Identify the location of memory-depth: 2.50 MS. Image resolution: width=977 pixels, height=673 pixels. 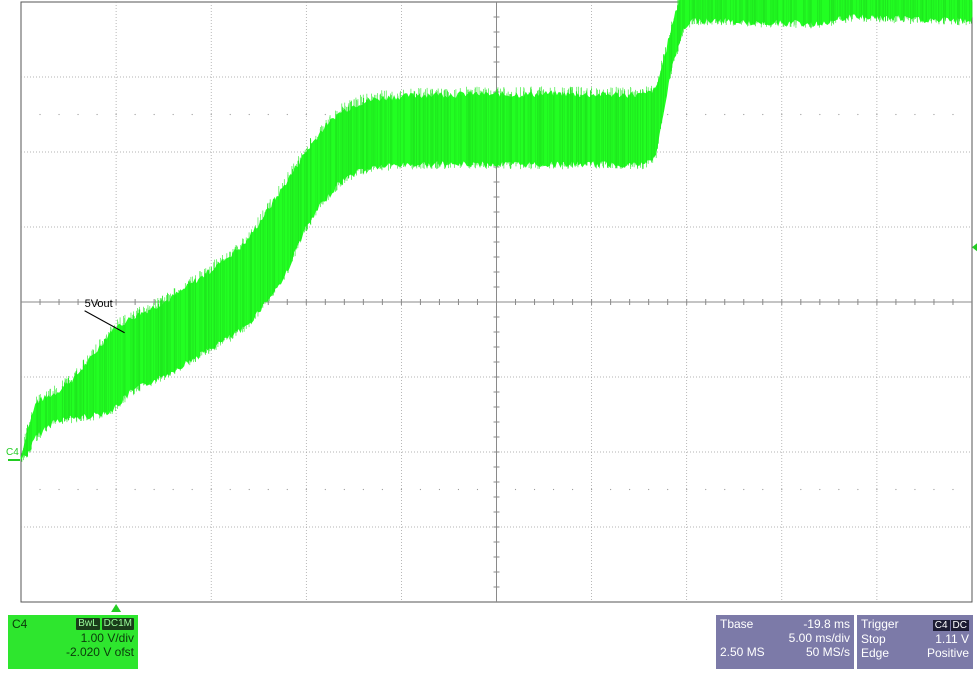
(742, 652).